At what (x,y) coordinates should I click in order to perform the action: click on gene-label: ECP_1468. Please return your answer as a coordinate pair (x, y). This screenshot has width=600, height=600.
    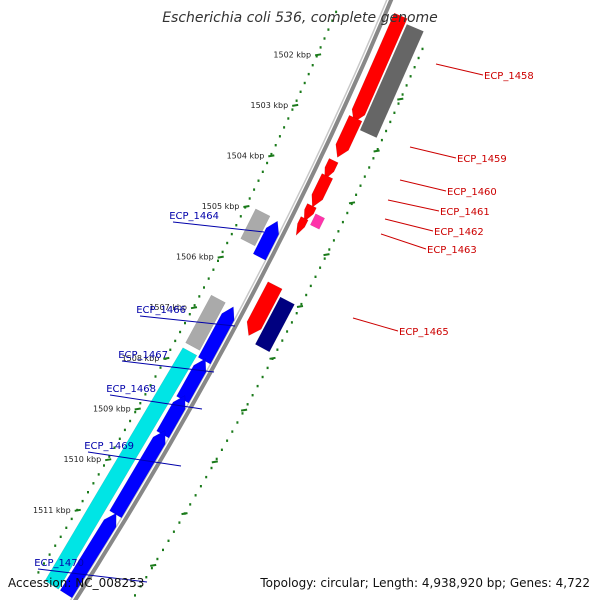
    Looking at the image, I should click on (131, 389).